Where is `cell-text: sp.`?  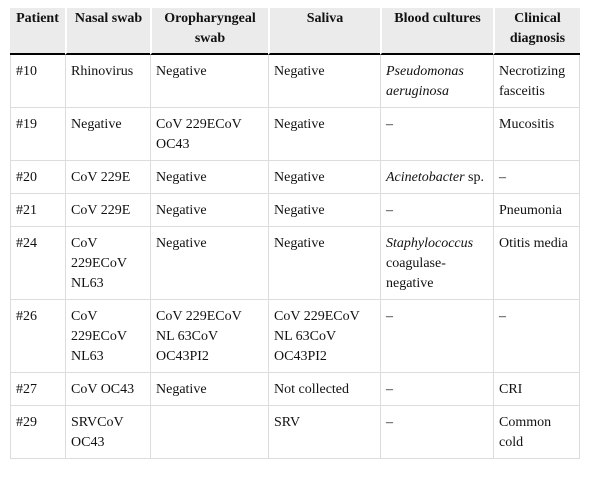
cell-text: sp. is located at coordinates (476, 177).